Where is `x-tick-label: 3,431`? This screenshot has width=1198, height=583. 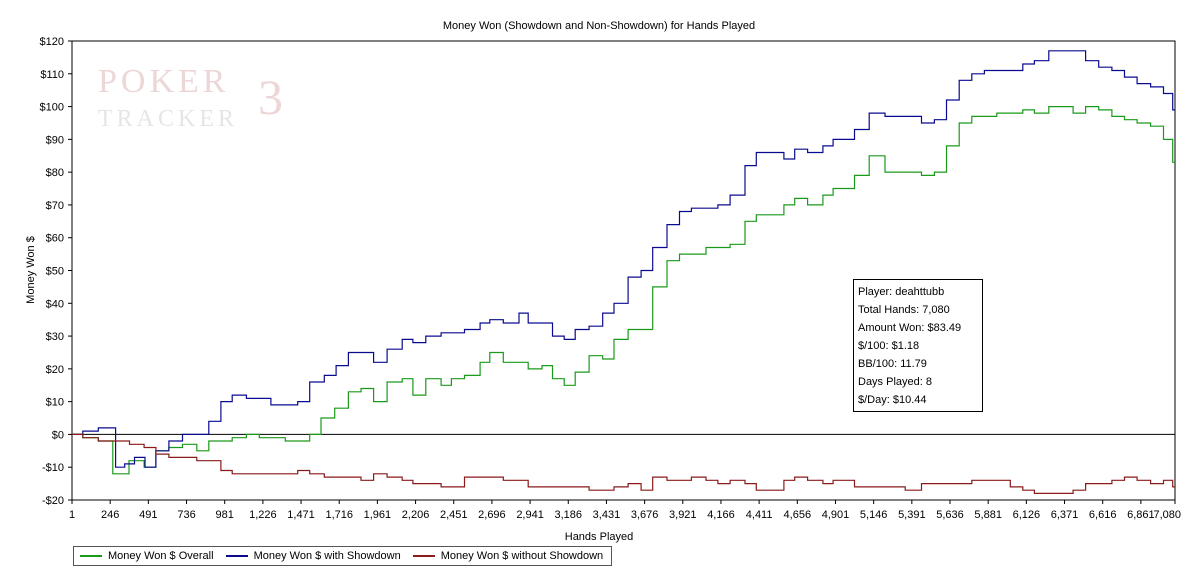
x-tick-label: 3,431 is located at coordinates (607, 515).